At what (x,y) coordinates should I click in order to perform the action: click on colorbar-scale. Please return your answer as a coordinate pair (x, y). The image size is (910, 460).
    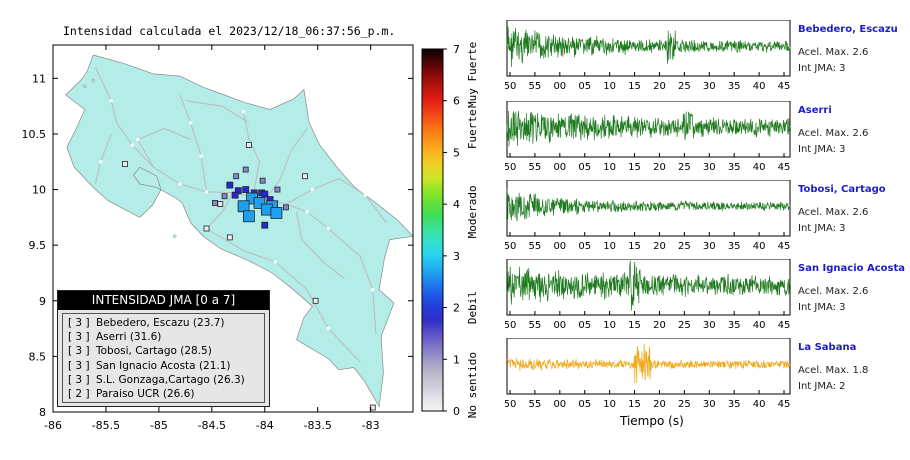
    Looking at the image, I should click on (432, 230).